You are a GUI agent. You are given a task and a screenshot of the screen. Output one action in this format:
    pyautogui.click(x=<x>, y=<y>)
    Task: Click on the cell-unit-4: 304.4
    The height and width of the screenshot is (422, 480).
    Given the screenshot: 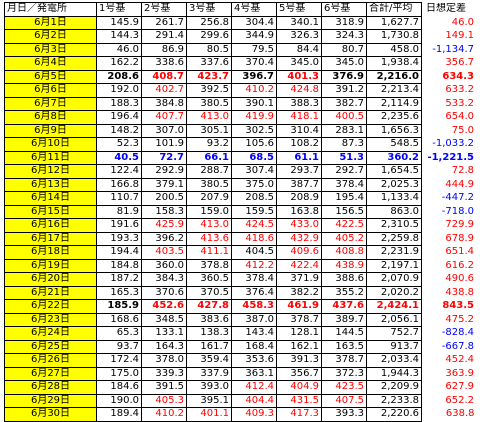 What is the action you would take?
    pyautogui.click(x=254, y=22)
    